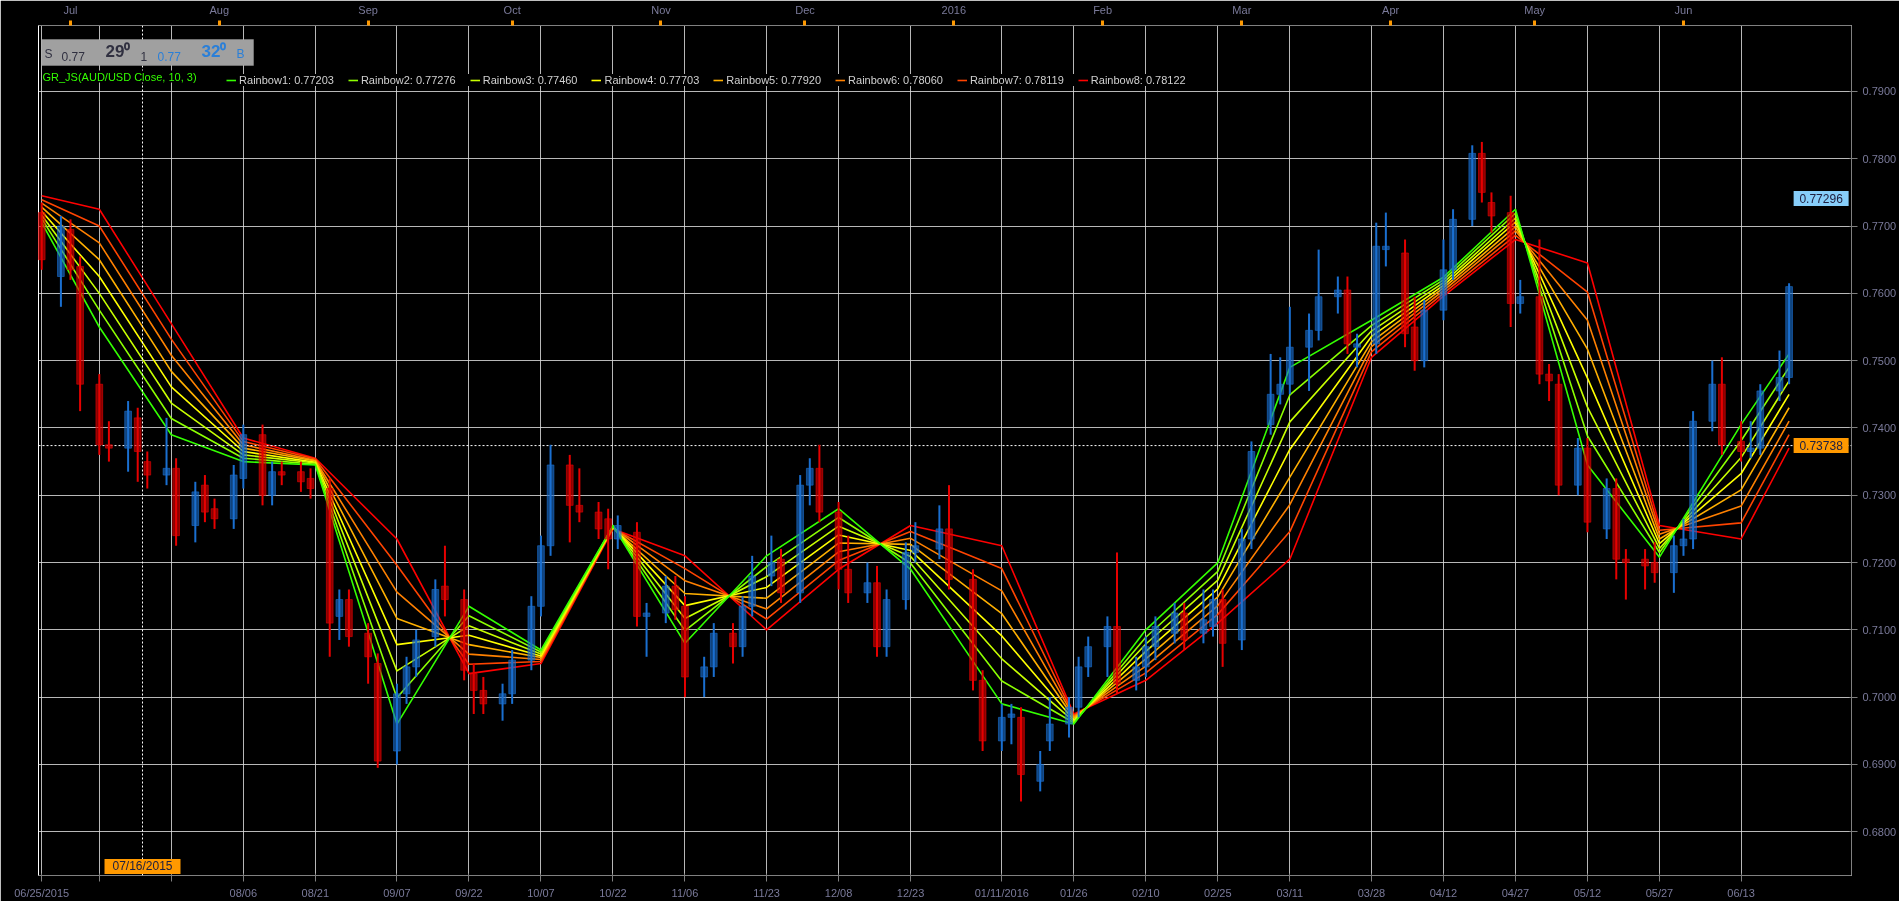 This screenshot has height=901, width=1899. What do you see at coordinates (144, 56) in the screenshot?
I see `annotation: 1` at bounding box center [144, 56].